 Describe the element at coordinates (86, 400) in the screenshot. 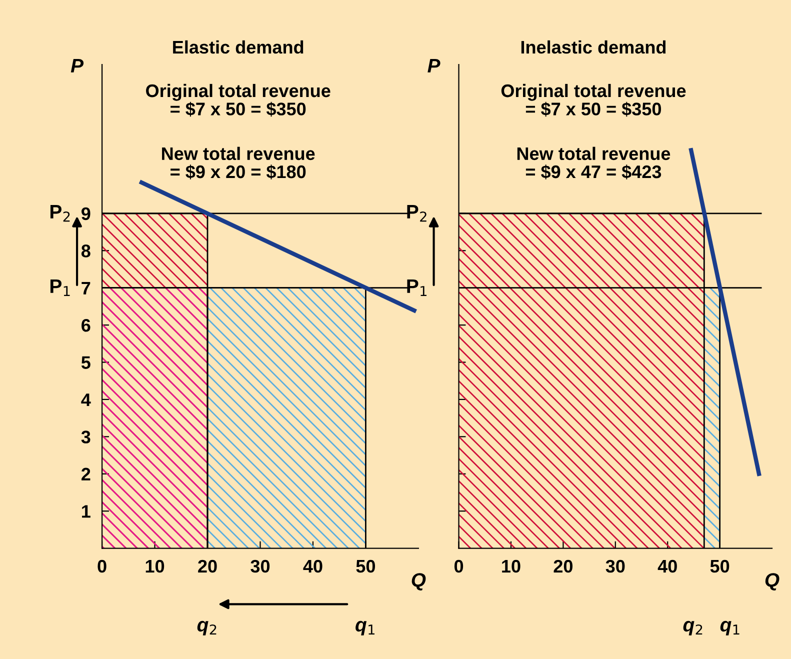

I see `y-tick-label: 4` at that location.